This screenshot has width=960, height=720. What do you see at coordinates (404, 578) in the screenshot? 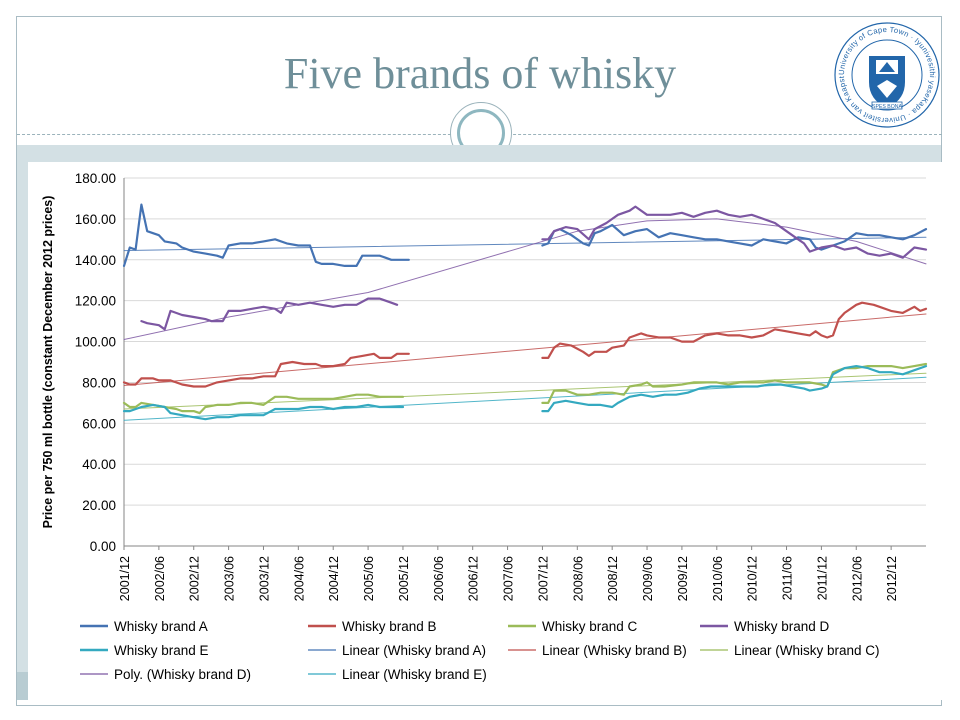
I see `x-tick-label: 2005/12` at bounding box center [404, 578].